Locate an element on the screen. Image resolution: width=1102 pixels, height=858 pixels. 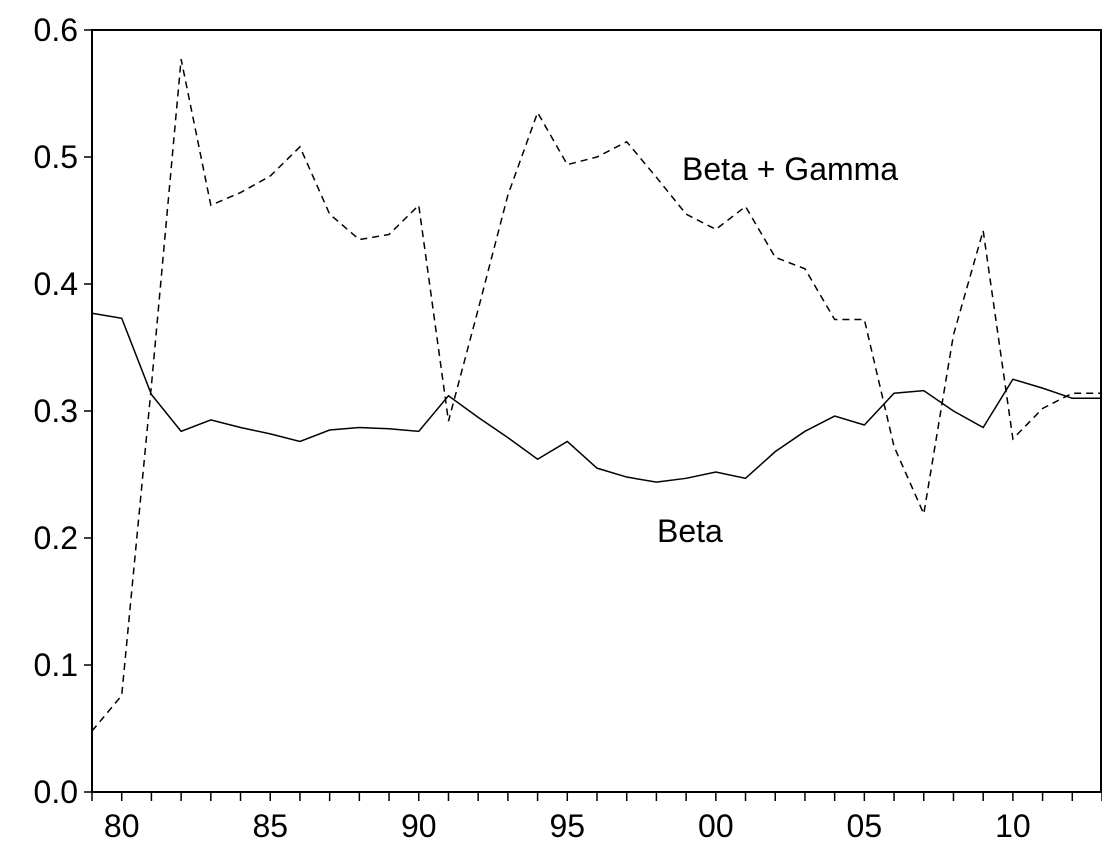
series-label: Beta + Gamma is located at coordinates (790, 169).